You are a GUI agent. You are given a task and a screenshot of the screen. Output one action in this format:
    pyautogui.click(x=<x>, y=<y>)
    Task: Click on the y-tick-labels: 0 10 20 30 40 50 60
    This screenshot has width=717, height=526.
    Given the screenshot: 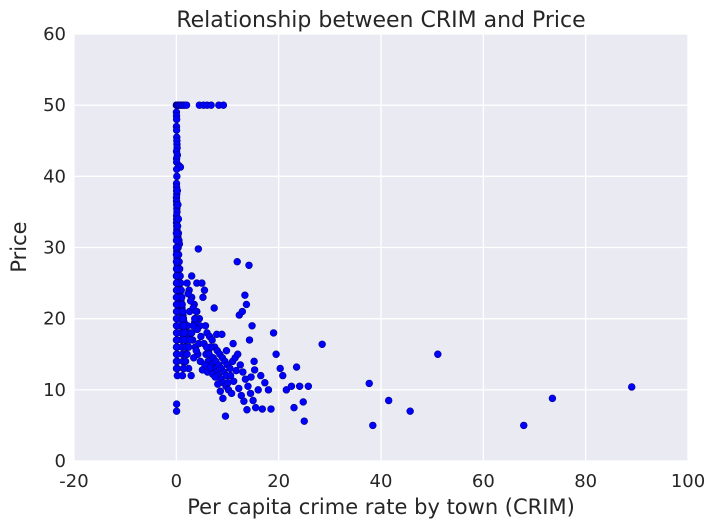 What is the action you would take?
    pyautogui.click(x=54, y=248)
    